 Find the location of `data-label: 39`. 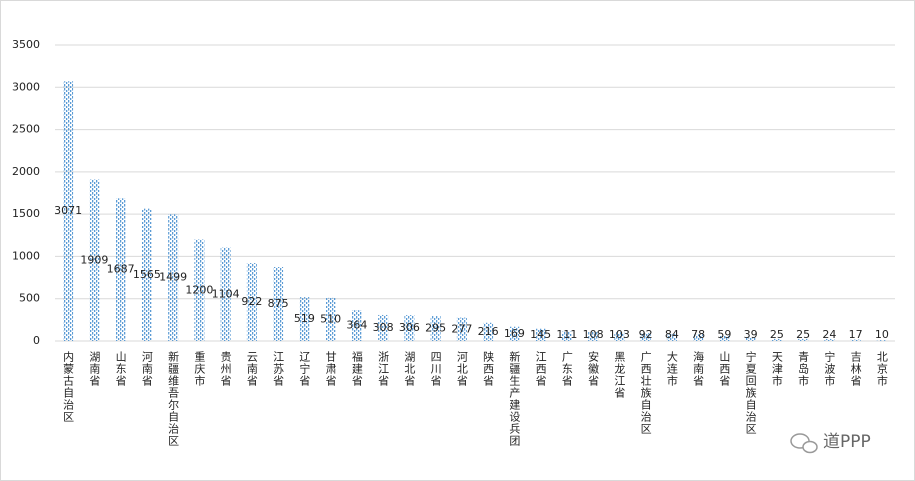

data-label: 39 is located at coordinates (751, 334).